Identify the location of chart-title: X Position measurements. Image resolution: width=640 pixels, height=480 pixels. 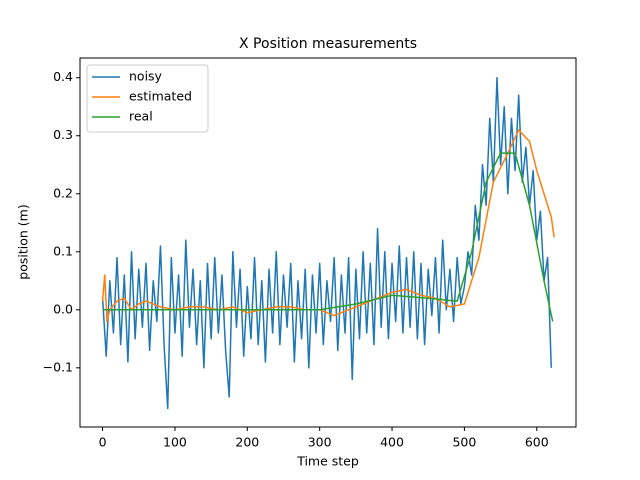
(328, 44).